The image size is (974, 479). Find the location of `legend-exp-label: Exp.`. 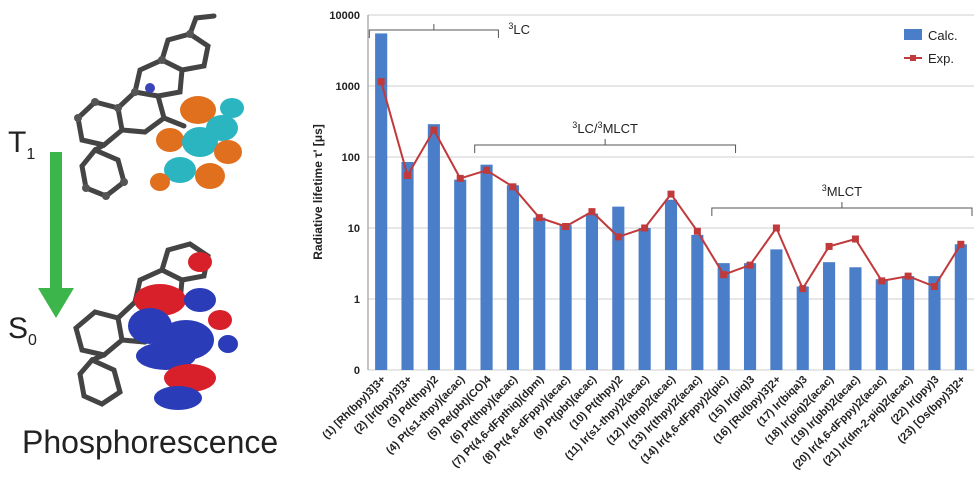

legend-exp-label: Exp. is located at coordinates (941, 58).